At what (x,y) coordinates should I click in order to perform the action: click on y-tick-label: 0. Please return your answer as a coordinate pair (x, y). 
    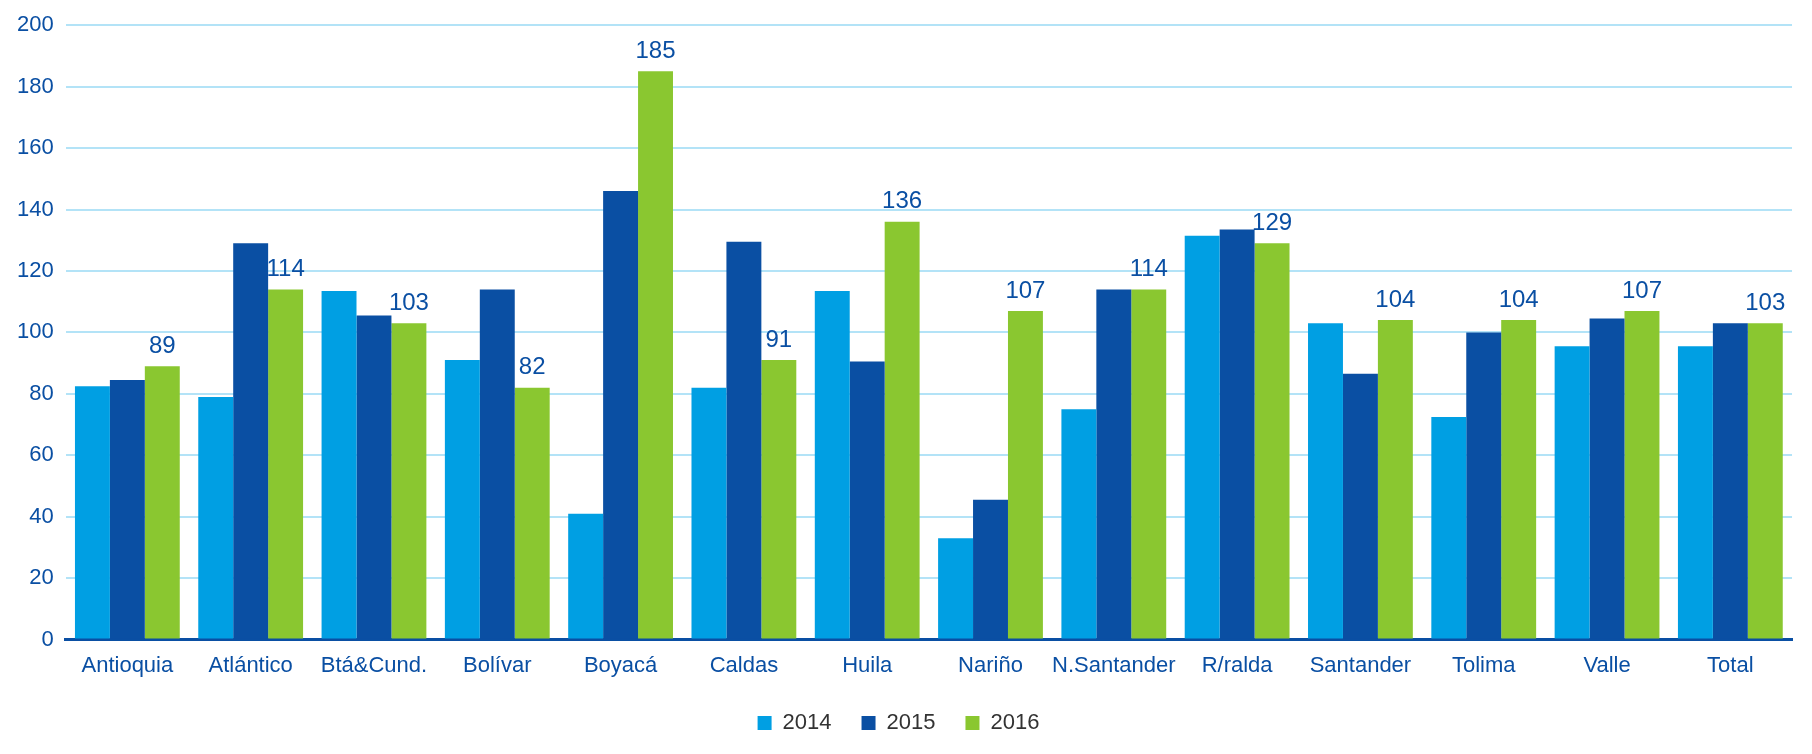
    Looking at the image, I should click on (47, 638).